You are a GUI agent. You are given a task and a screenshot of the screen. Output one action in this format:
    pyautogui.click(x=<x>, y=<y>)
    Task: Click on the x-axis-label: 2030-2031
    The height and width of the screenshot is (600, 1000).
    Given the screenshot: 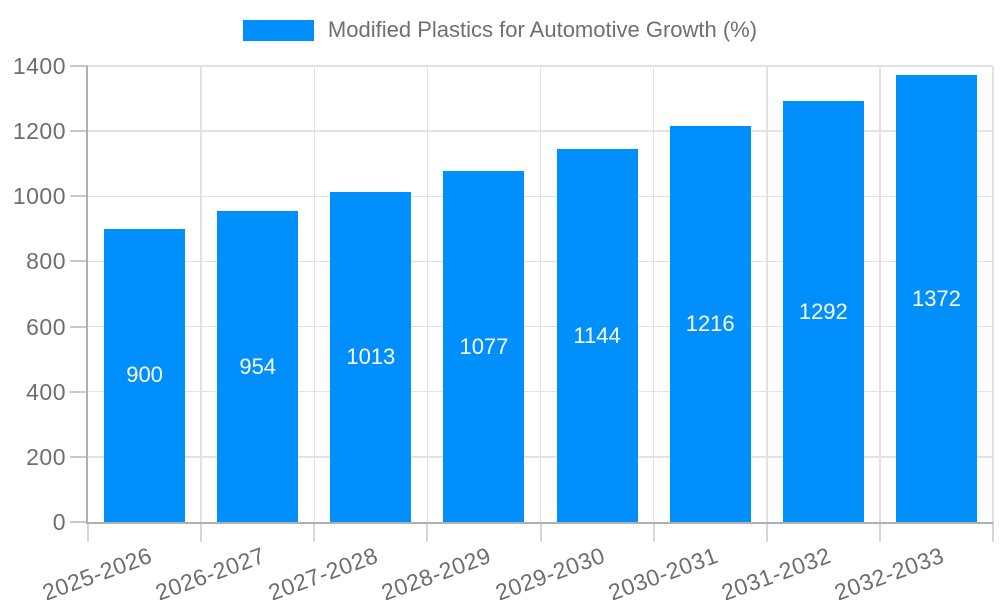 What is the action you would take?
    pyautogui.click(x=663, y=571)
    